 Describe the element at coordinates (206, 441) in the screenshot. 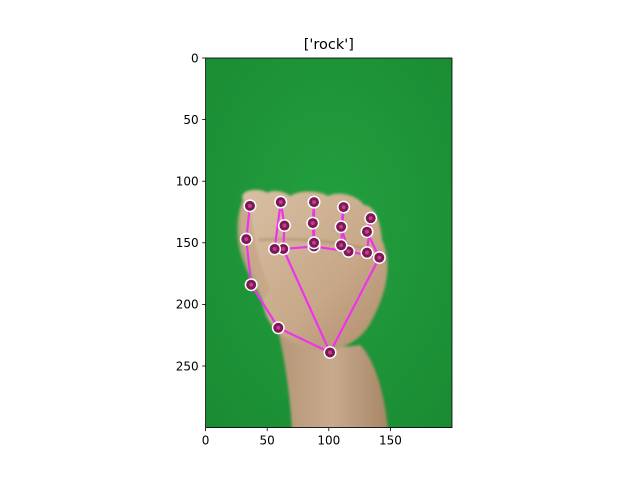

I see `x-tick-label: 0` at that location.